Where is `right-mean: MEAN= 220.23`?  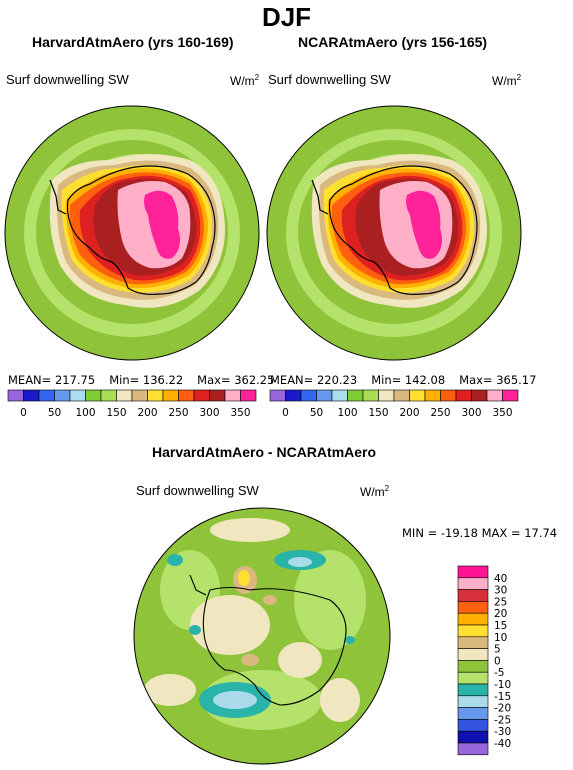
right-mean: MEAN= 220.23 is located at coordinates (314, 380).